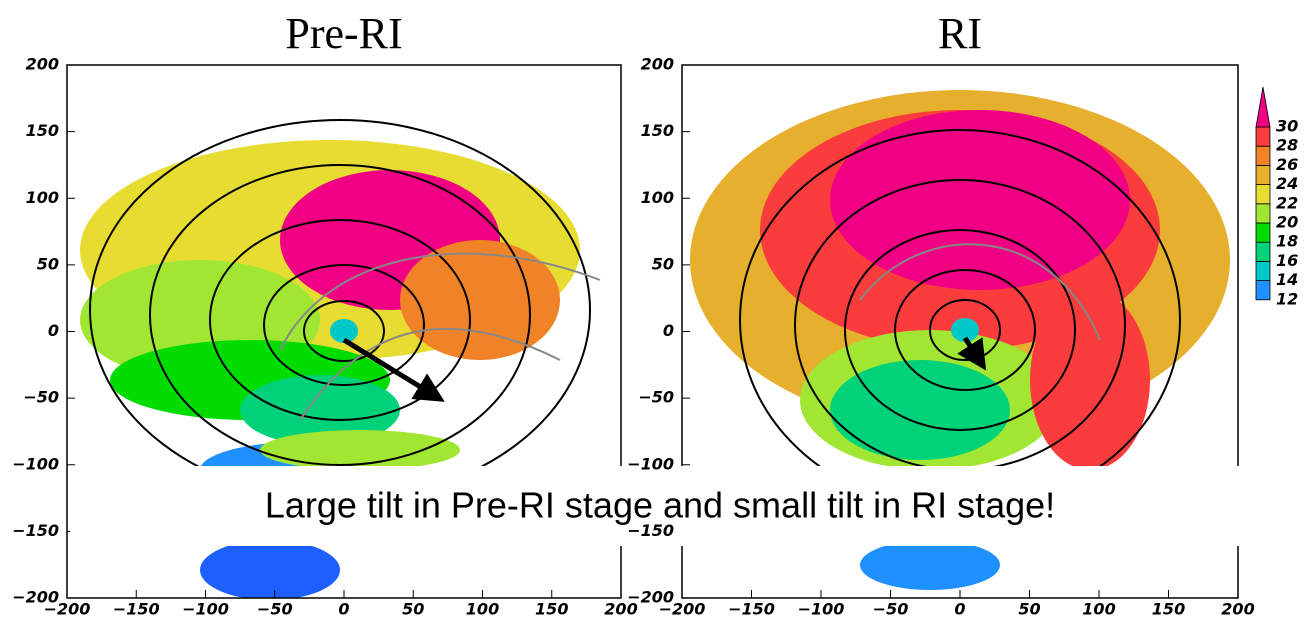 The width and height of the screenshot is (1310, 637). I want to click on colorbar-label: 24, so click(1287, 183).